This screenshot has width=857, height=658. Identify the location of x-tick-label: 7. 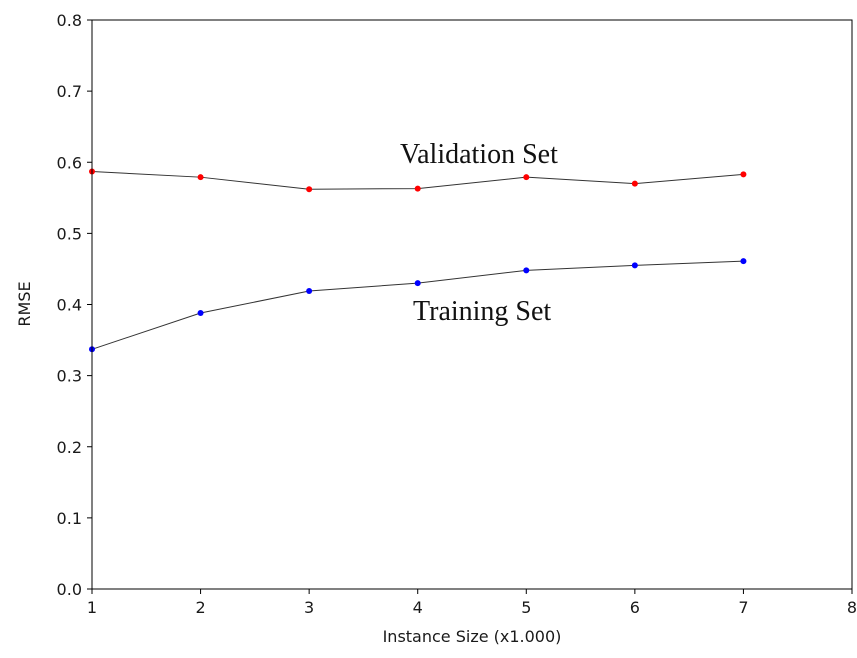
(743, 607).